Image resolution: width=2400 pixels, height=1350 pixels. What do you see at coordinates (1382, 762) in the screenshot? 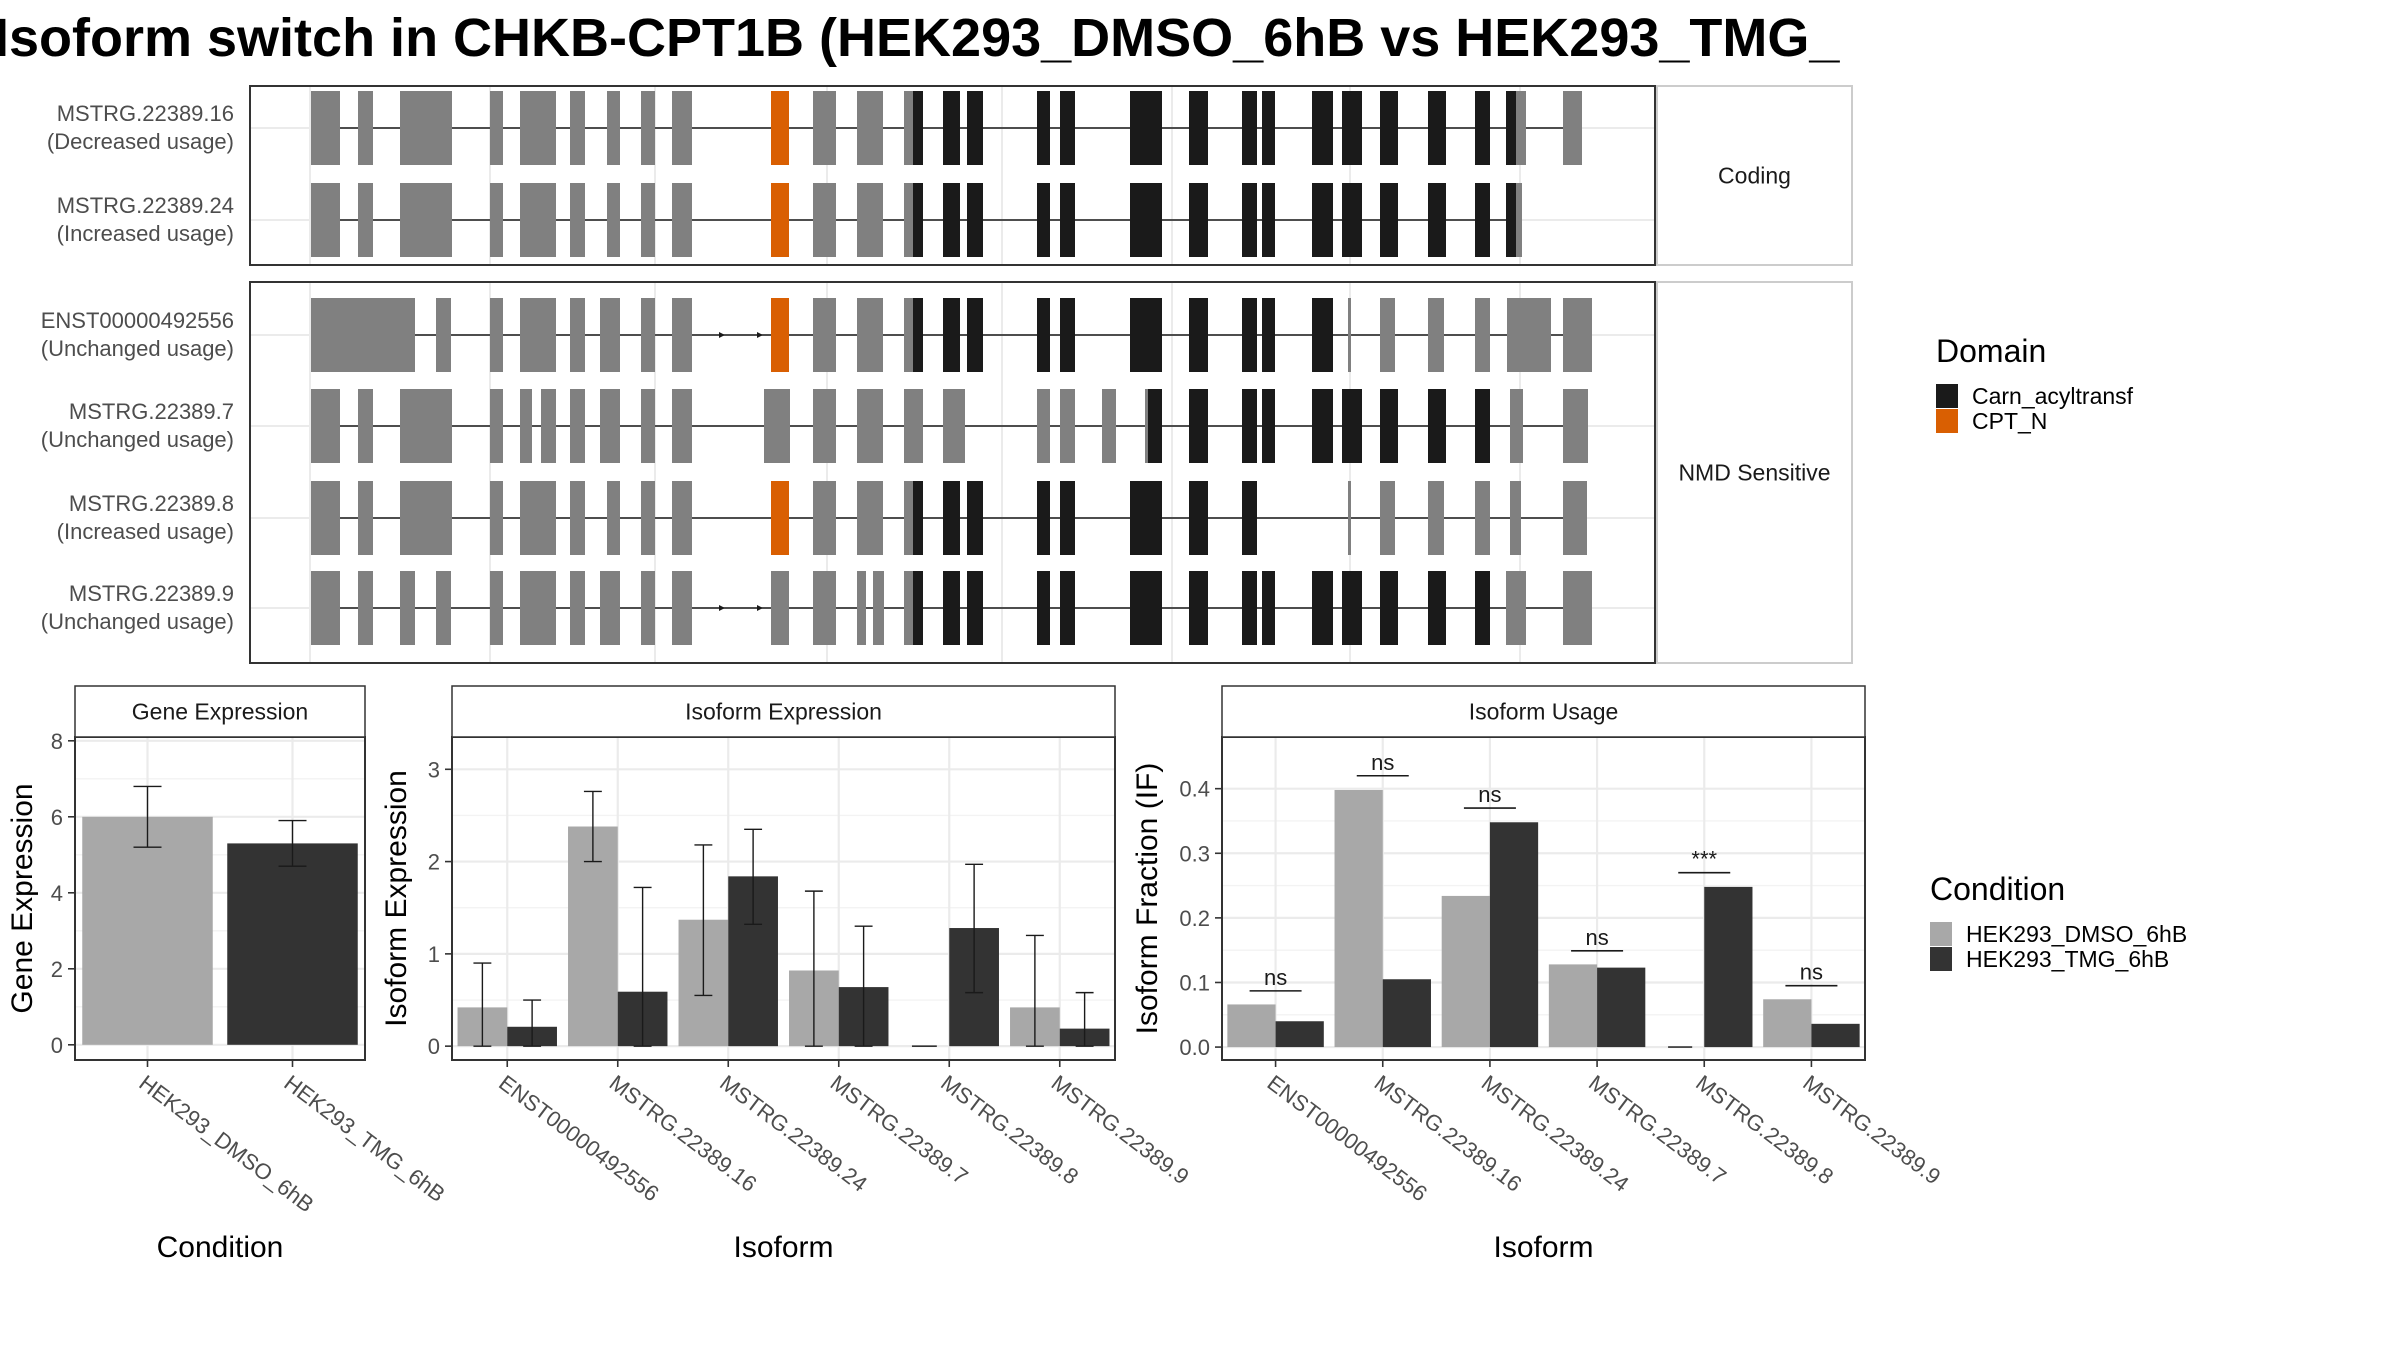
I see `significance-label: ns` at bounding box center [1382, 762].